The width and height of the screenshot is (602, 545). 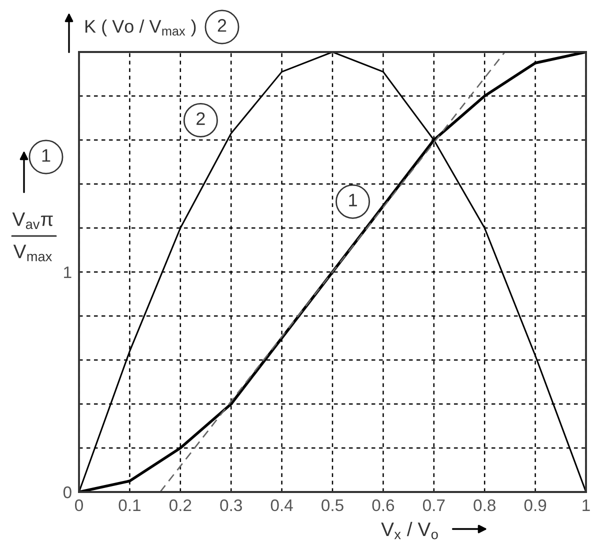 What do you see at coordinates (140, 28) in the screenshot?
I see `text: K ( Vo / V$_{max}$ )` at bounding box center [140, 28].